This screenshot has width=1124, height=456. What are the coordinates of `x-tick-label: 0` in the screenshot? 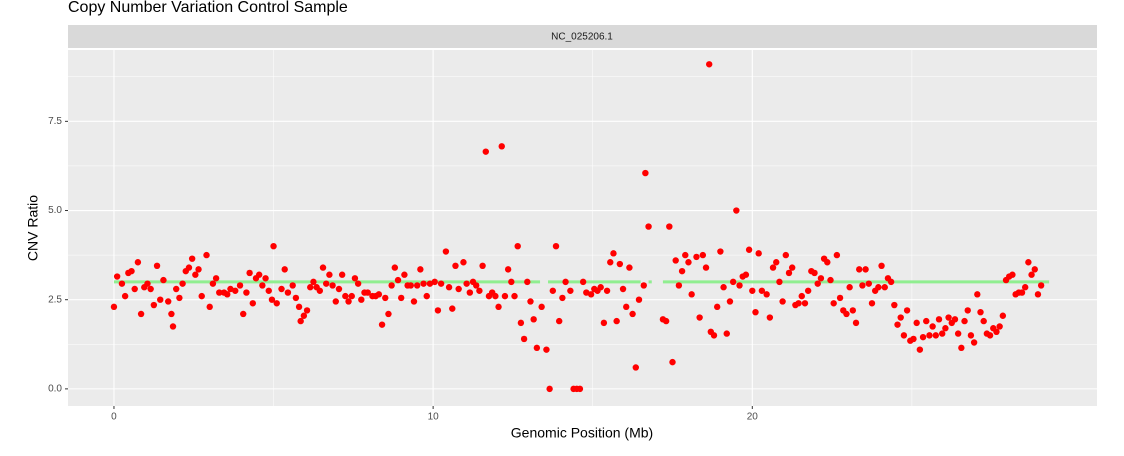 It's located at (114, 417).